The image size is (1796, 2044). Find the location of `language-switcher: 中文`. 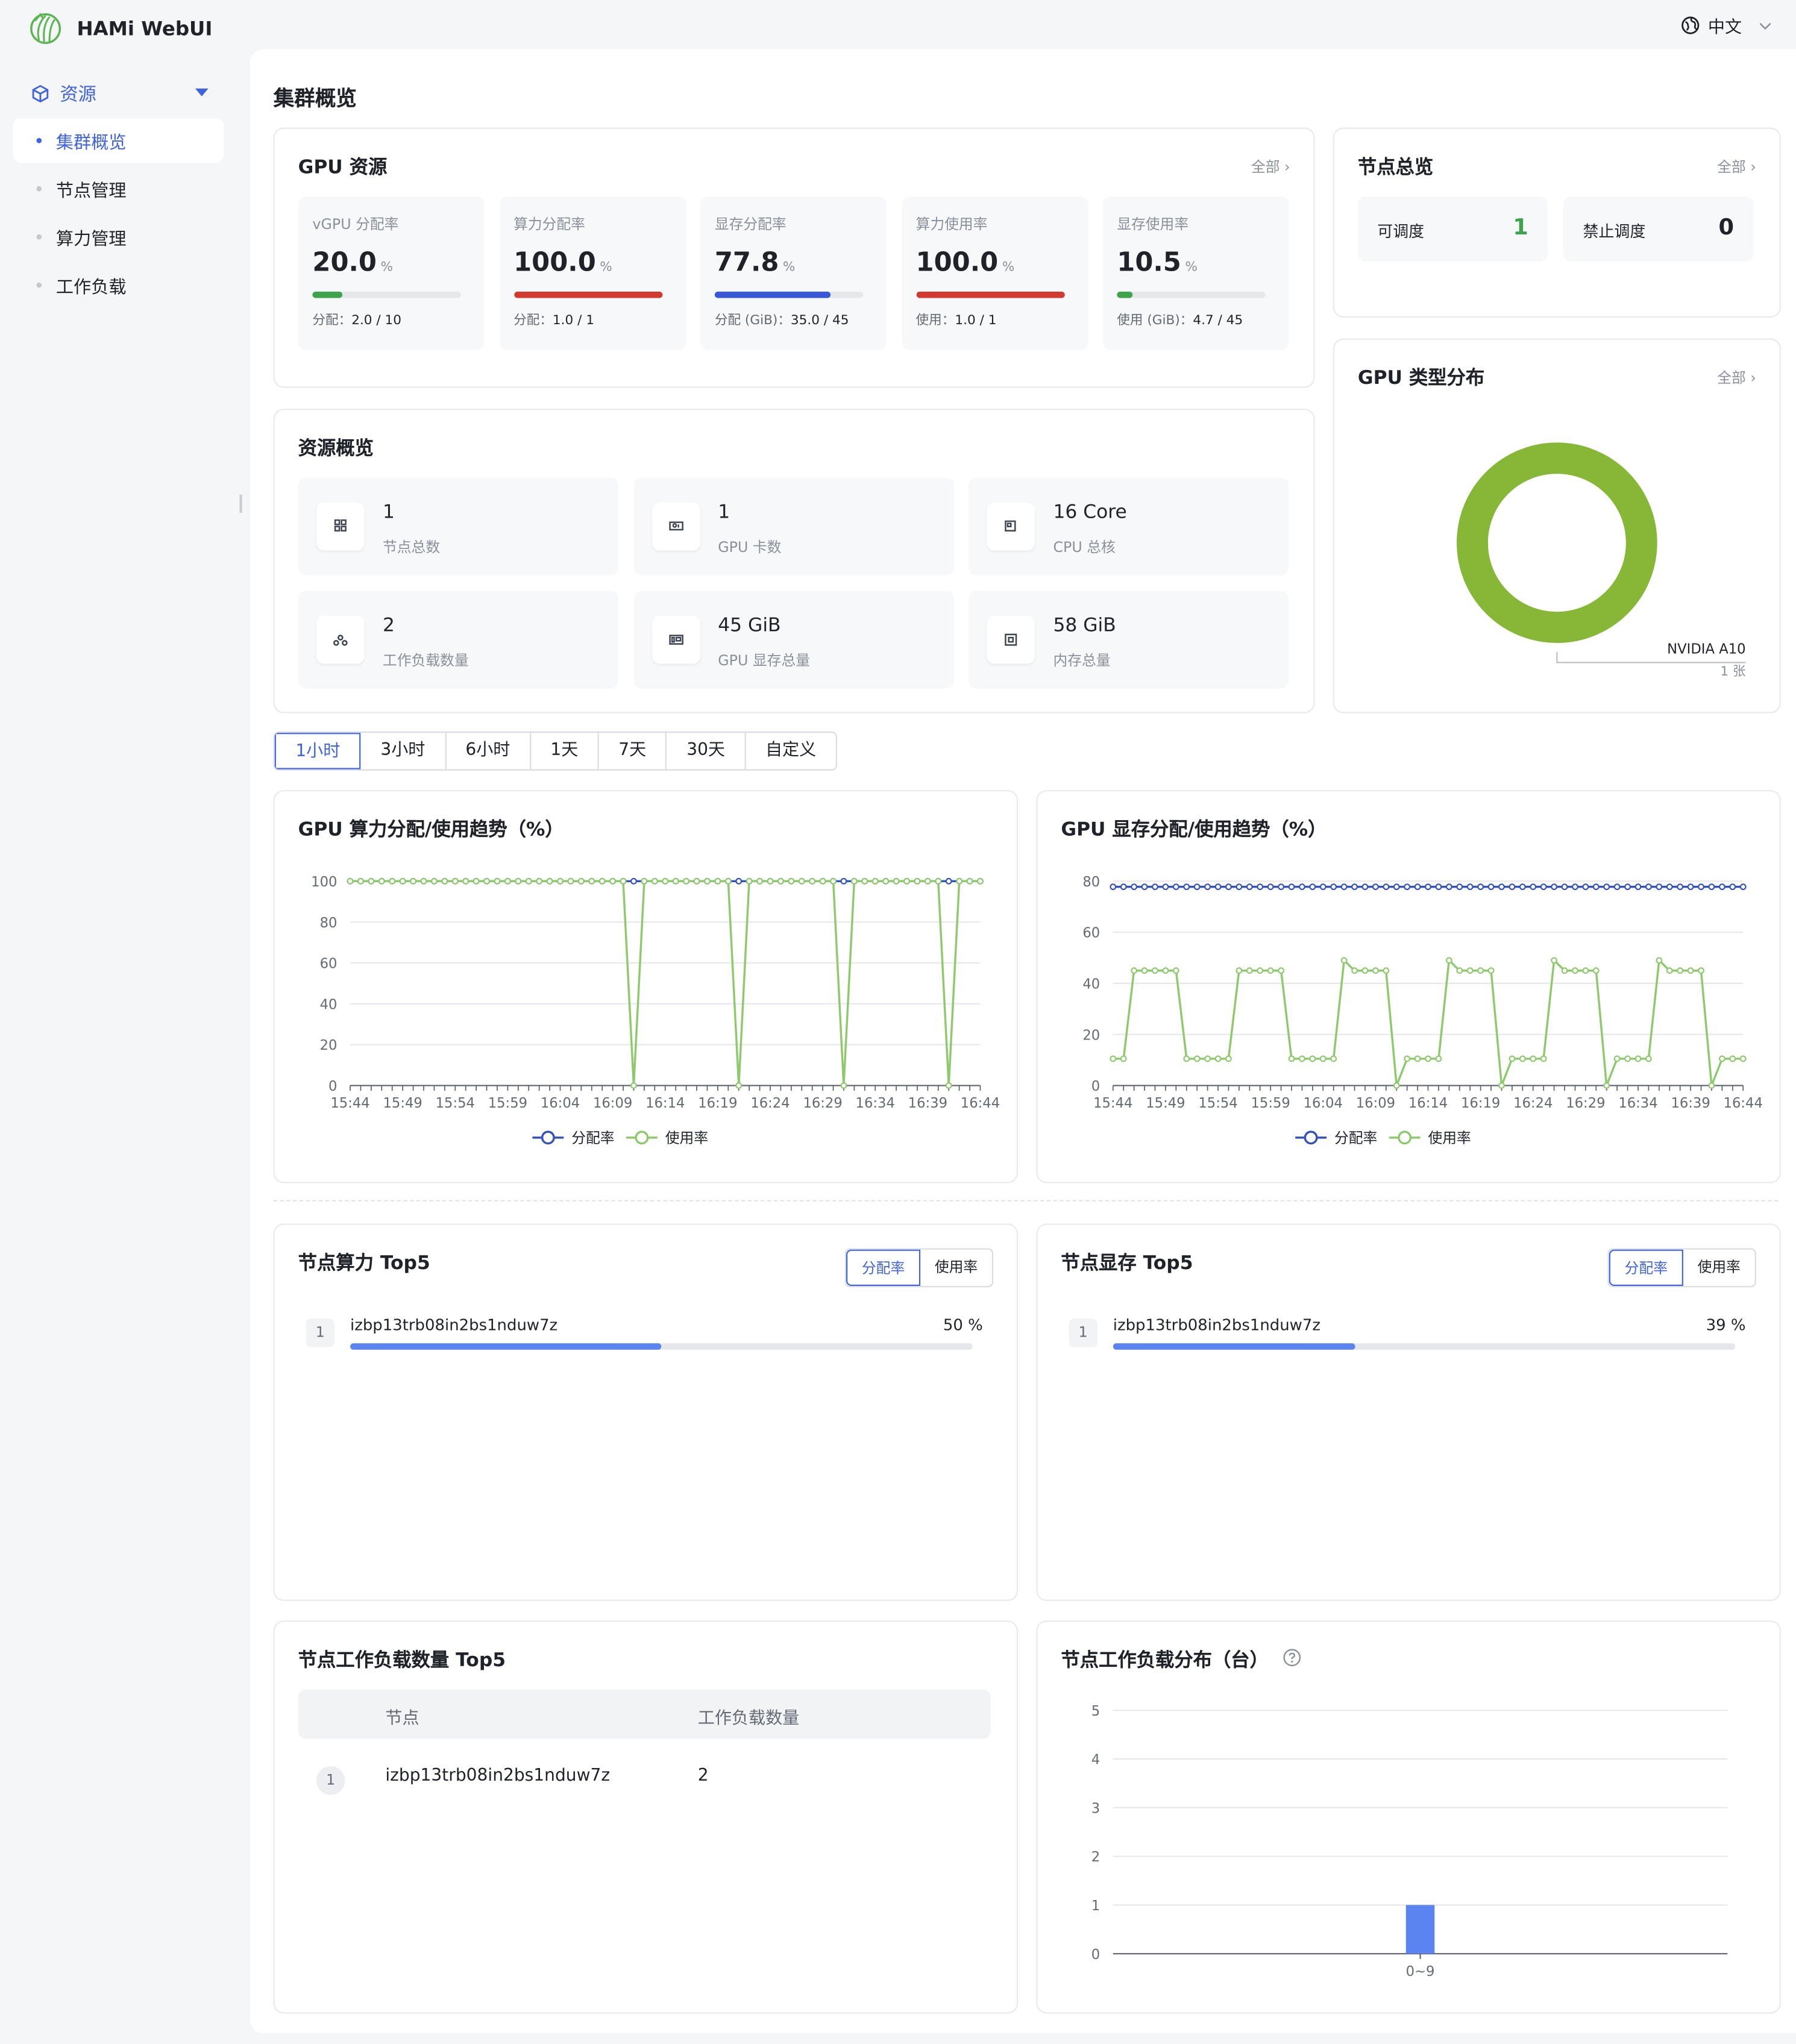

language-switcher: 中文 is located at coordinates (1727, 25).